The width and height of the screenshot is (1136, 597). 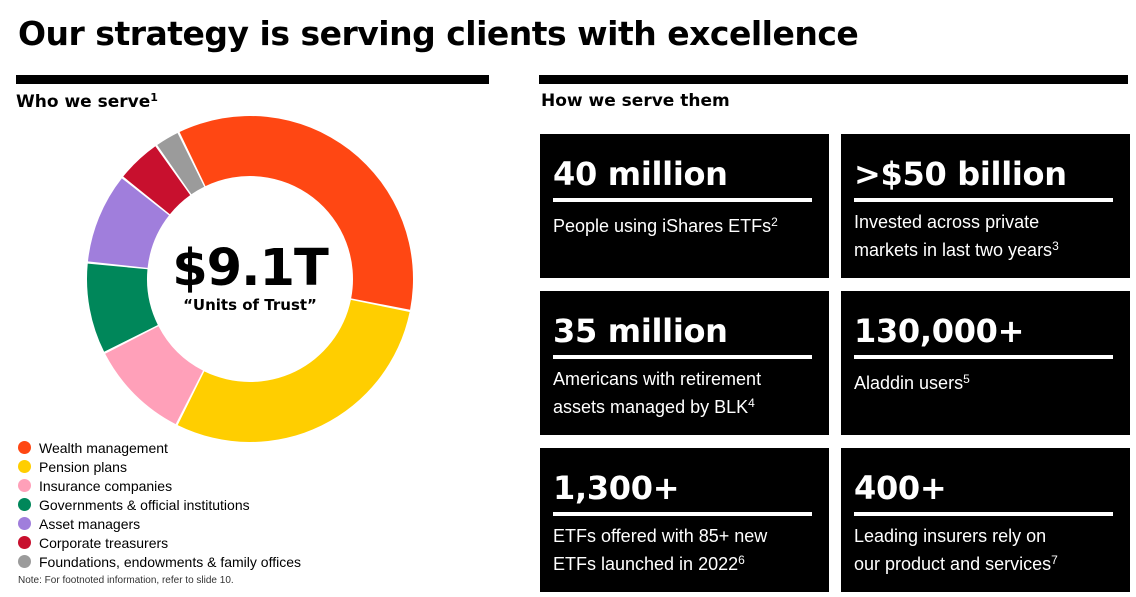 I want to click on section-rule-right, so click(x=833, y=79).